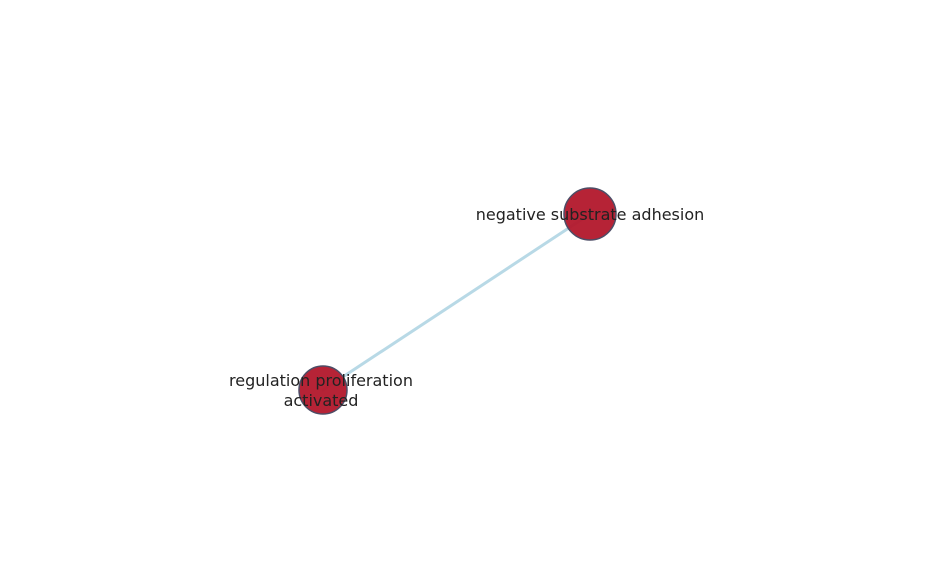 This screenshot has height=588, width=932. I want to click on node-label-line: activated, so click(321, 400).